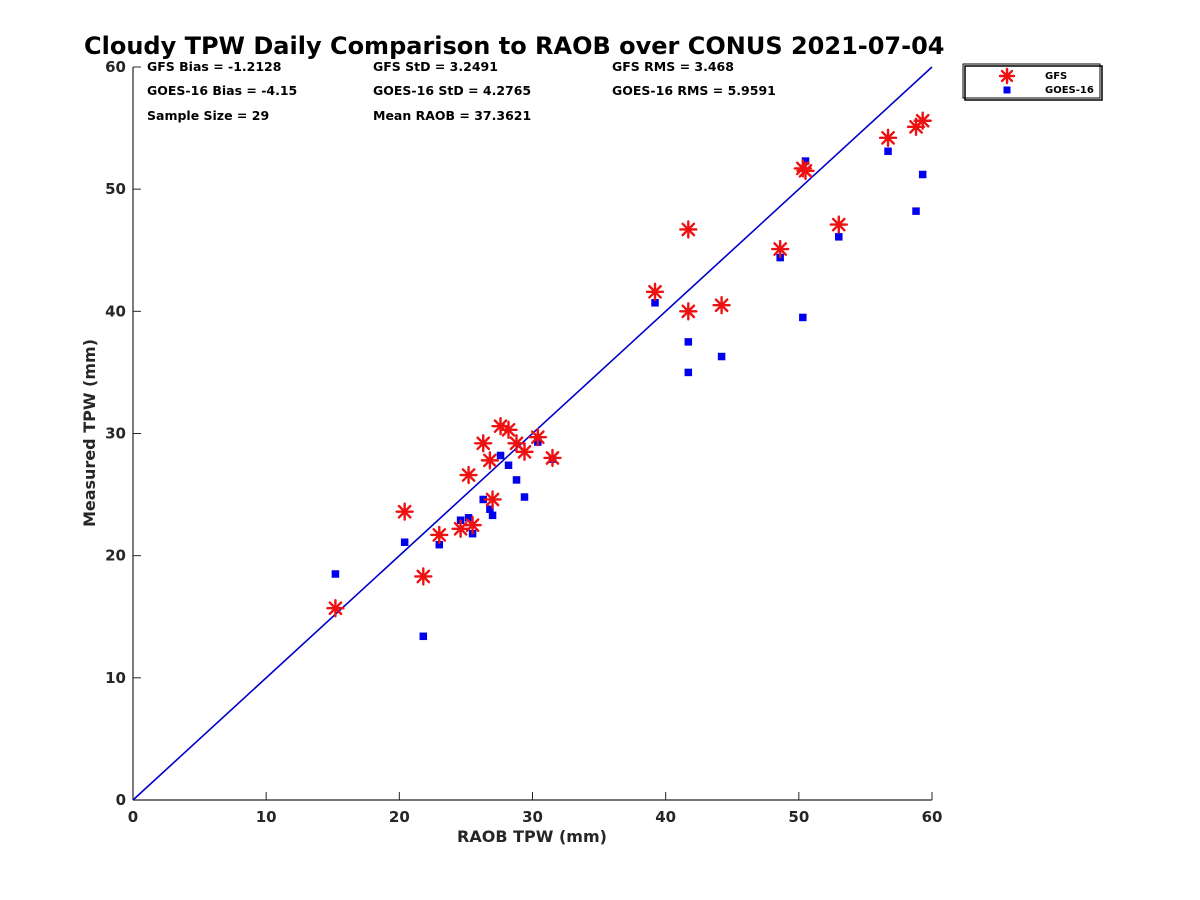 This screenshot has height=900, width=1200. Describe the element at coordinates (673, 66) in the screenshot. I see `stat-text: GFS RMS = 3.468` at that location.